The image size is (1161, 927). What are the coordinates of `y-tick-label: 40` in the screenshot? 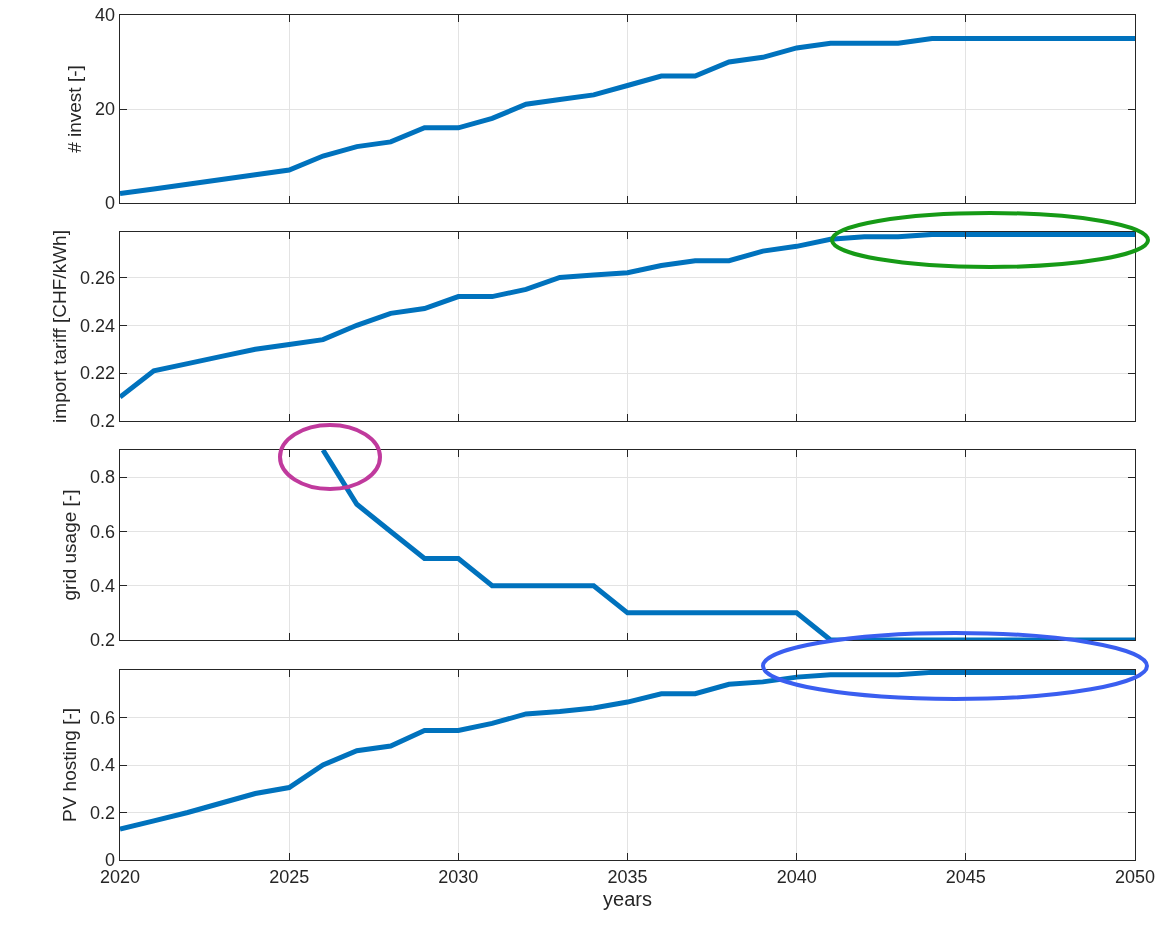 It's located at (105, 15).